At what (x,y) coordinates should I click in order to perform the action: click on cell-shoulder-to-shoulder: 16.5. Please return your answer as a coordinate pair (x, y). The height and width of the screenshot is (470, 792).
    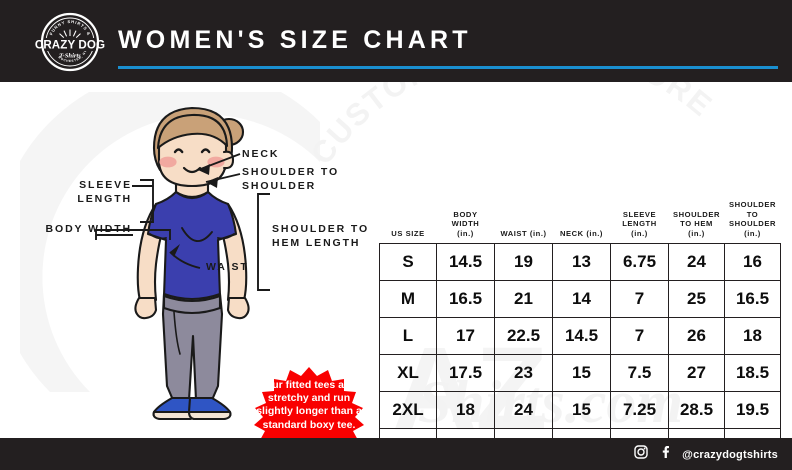
    Looking at the image, I should click on (752, 299).